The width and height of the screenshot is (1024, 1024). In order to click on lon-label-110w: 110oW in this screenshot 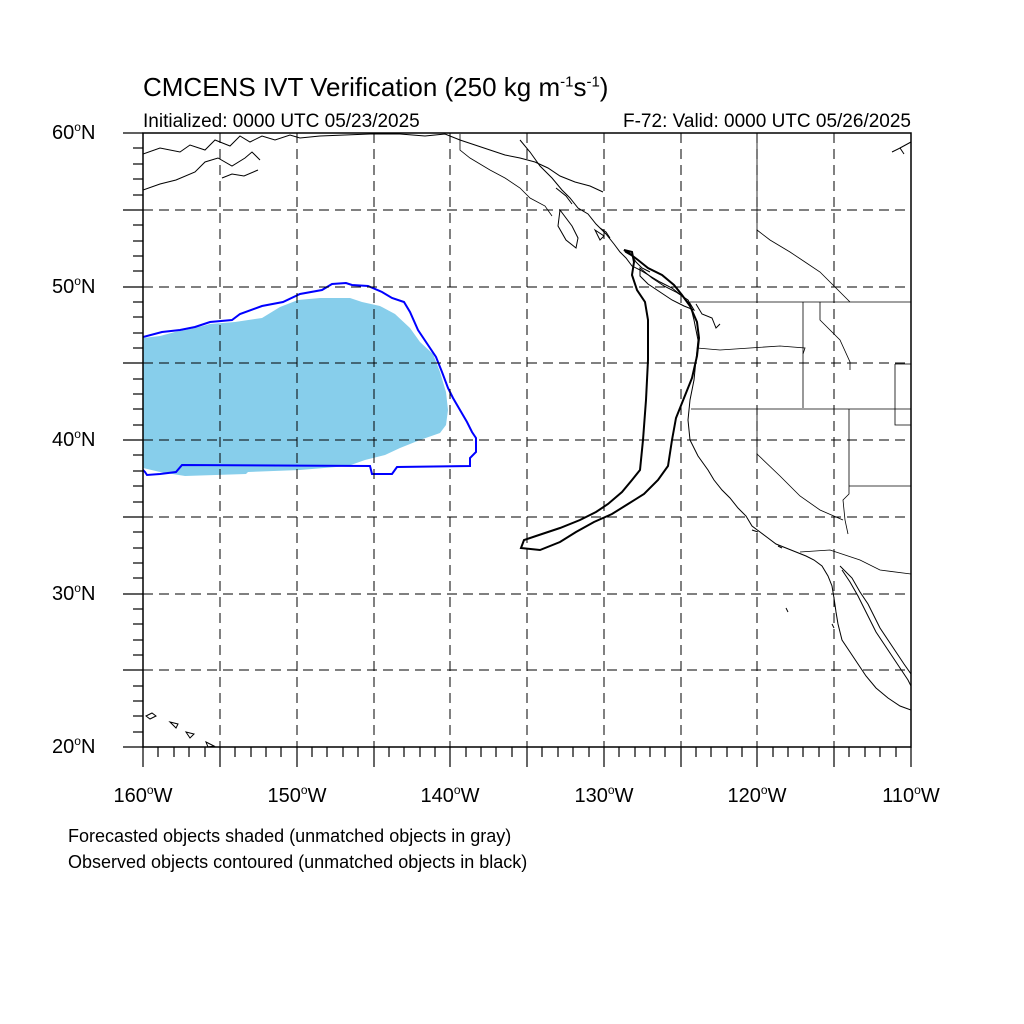, I will do `click(911, 795)`.